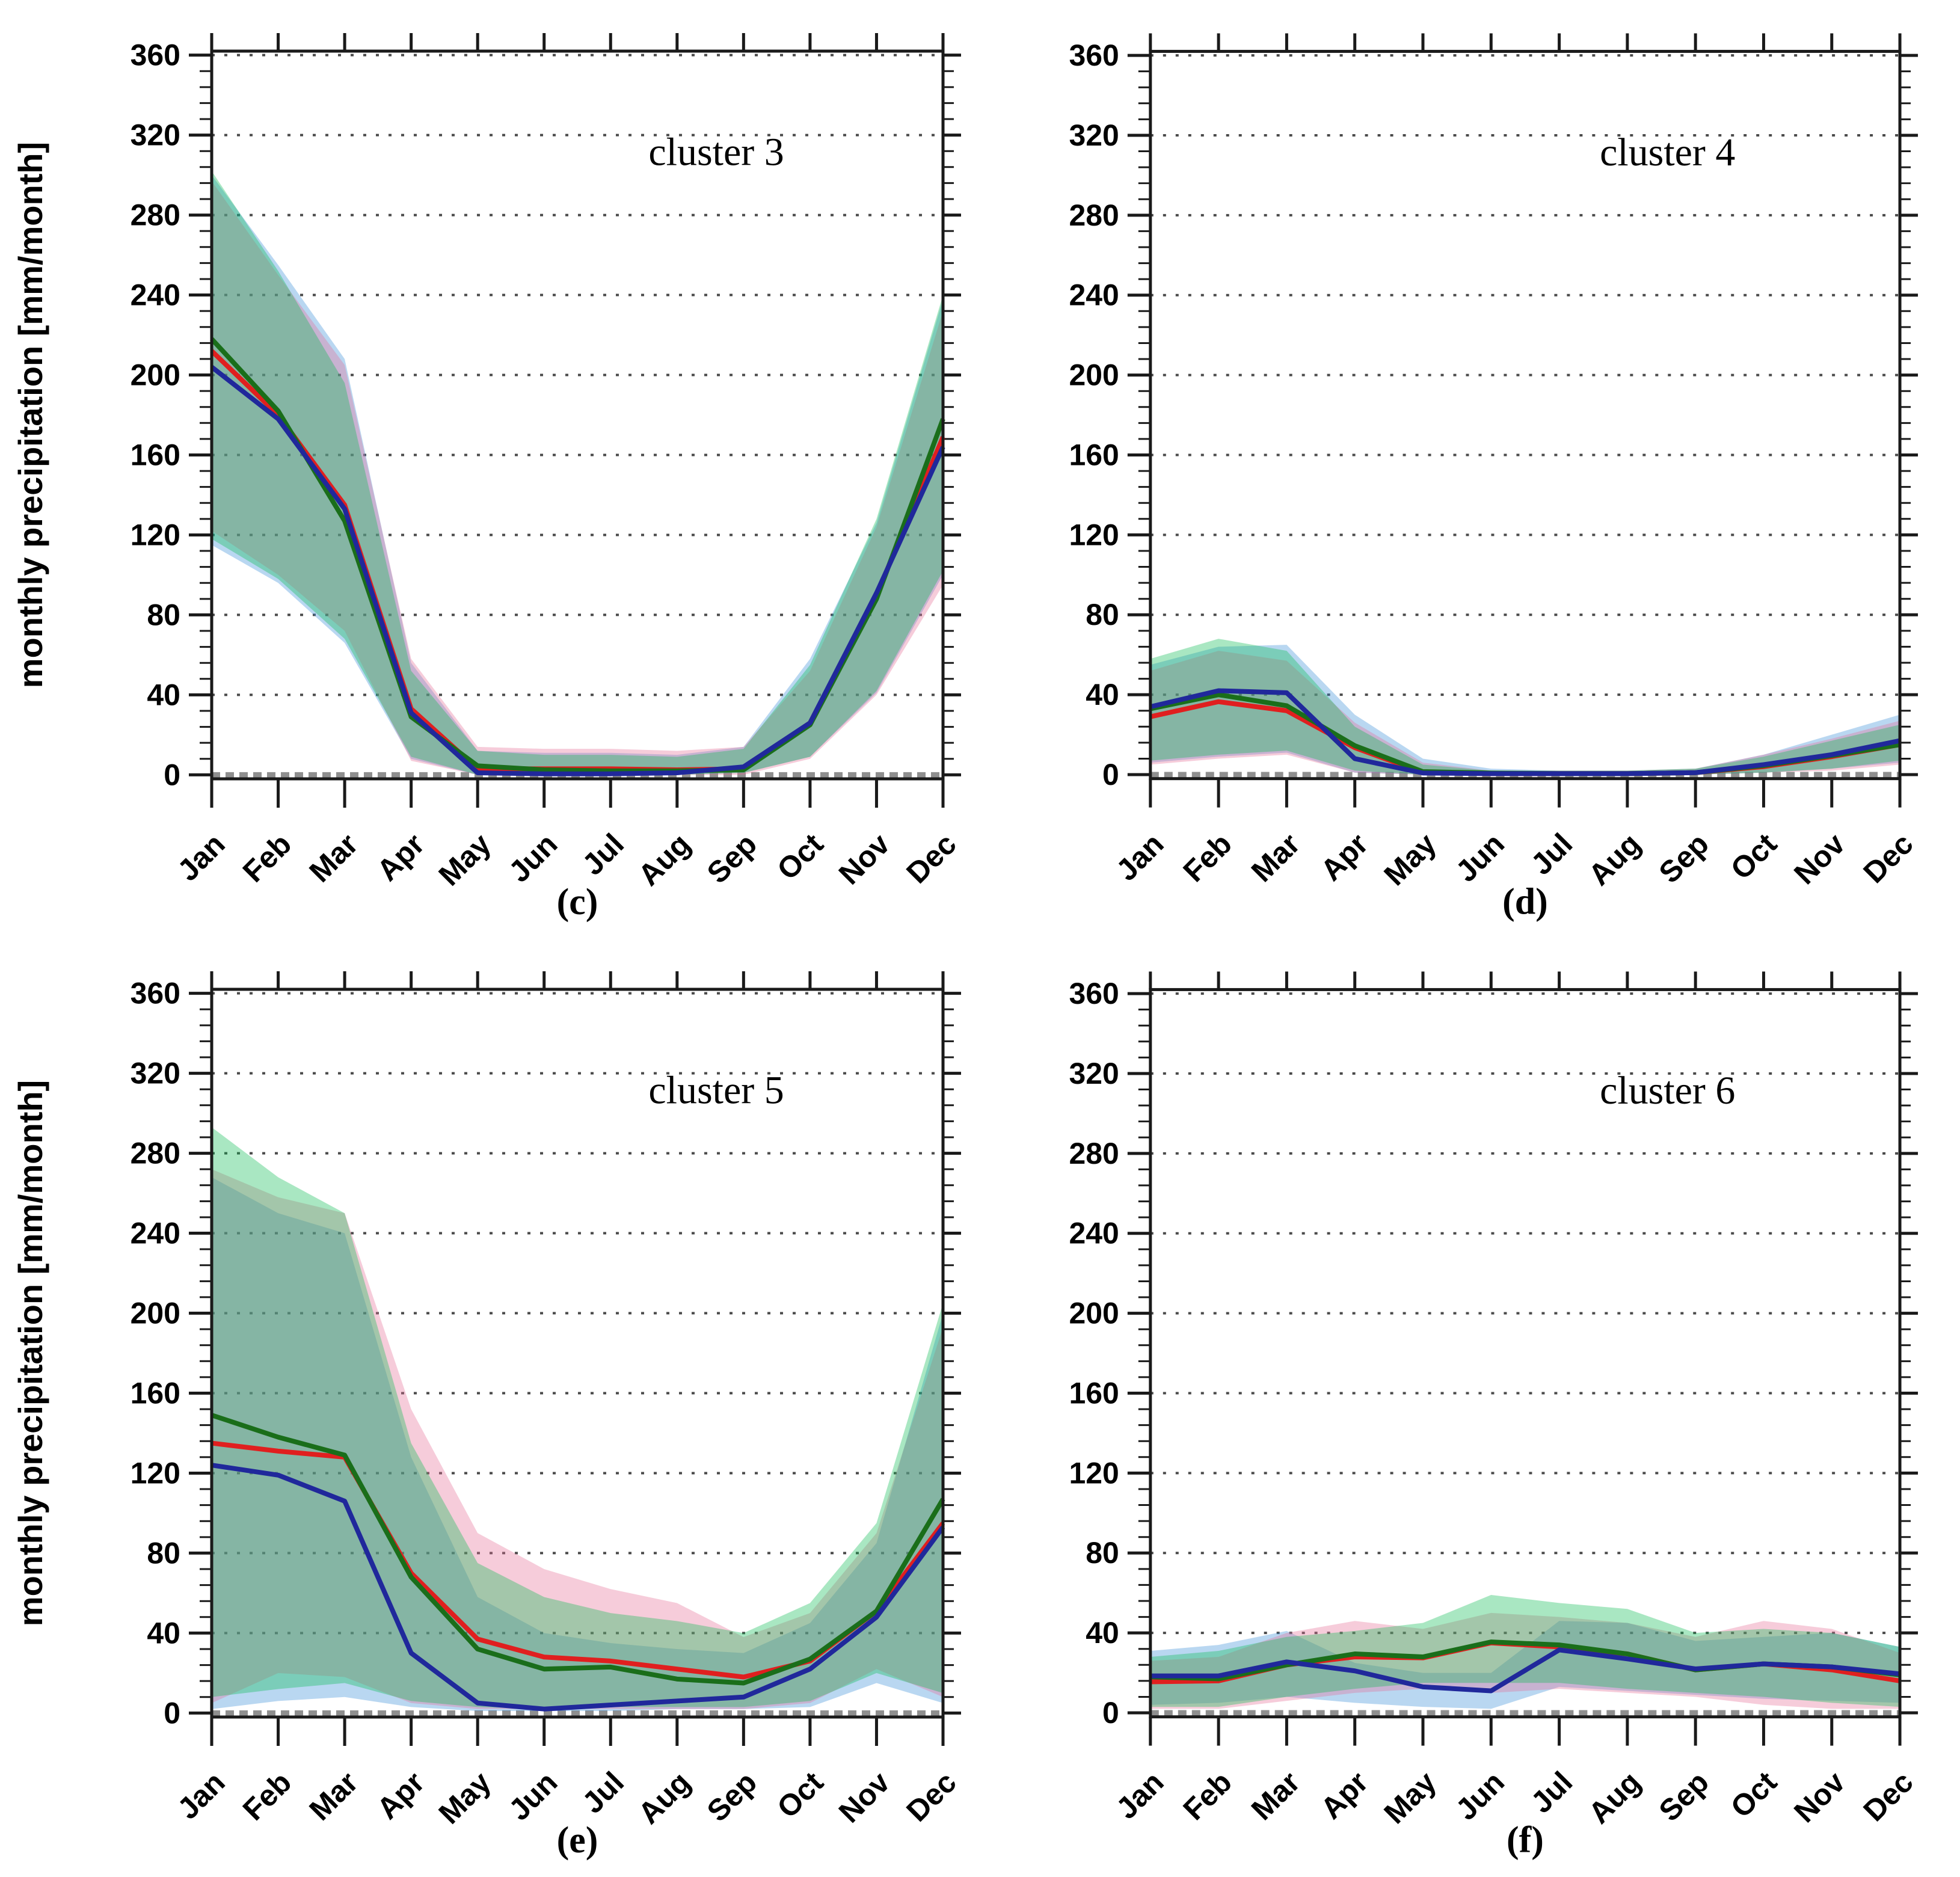 This screenshot has height=1877, width=1960. I want to click on x-tick-label: Feb, so click(267, 857).